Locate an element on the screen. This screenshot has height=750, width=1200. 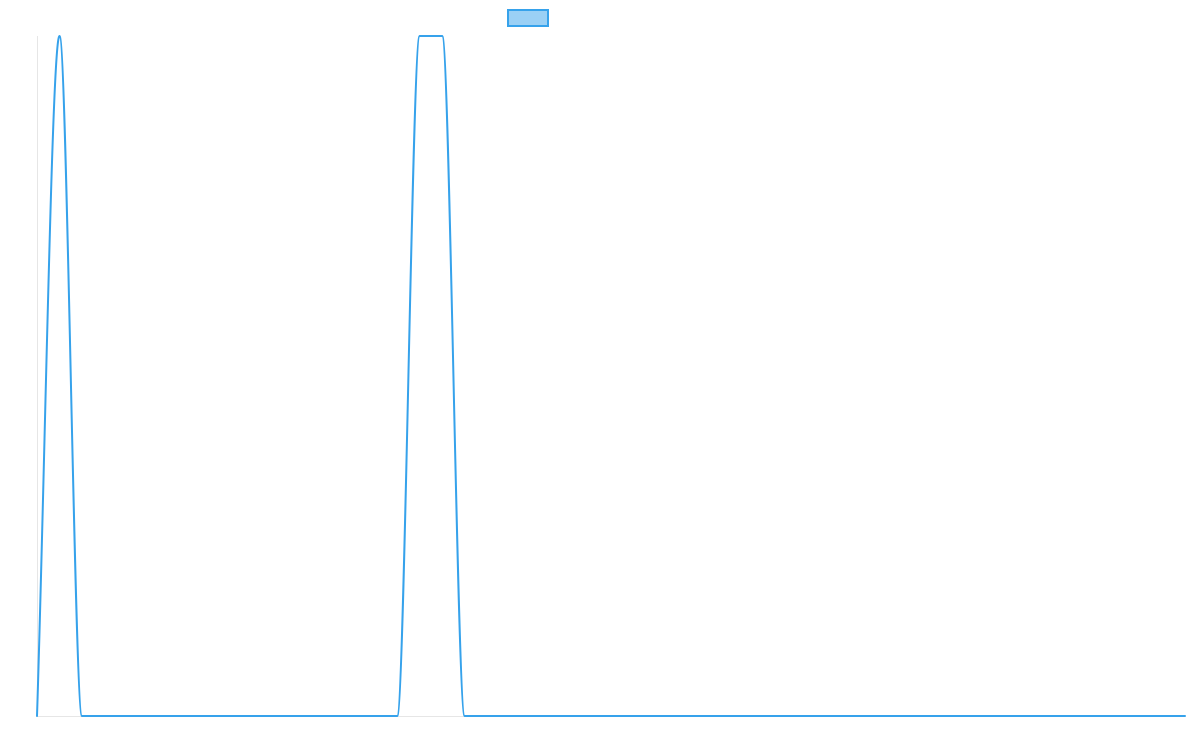
legend is located at coordinates (528, 18).